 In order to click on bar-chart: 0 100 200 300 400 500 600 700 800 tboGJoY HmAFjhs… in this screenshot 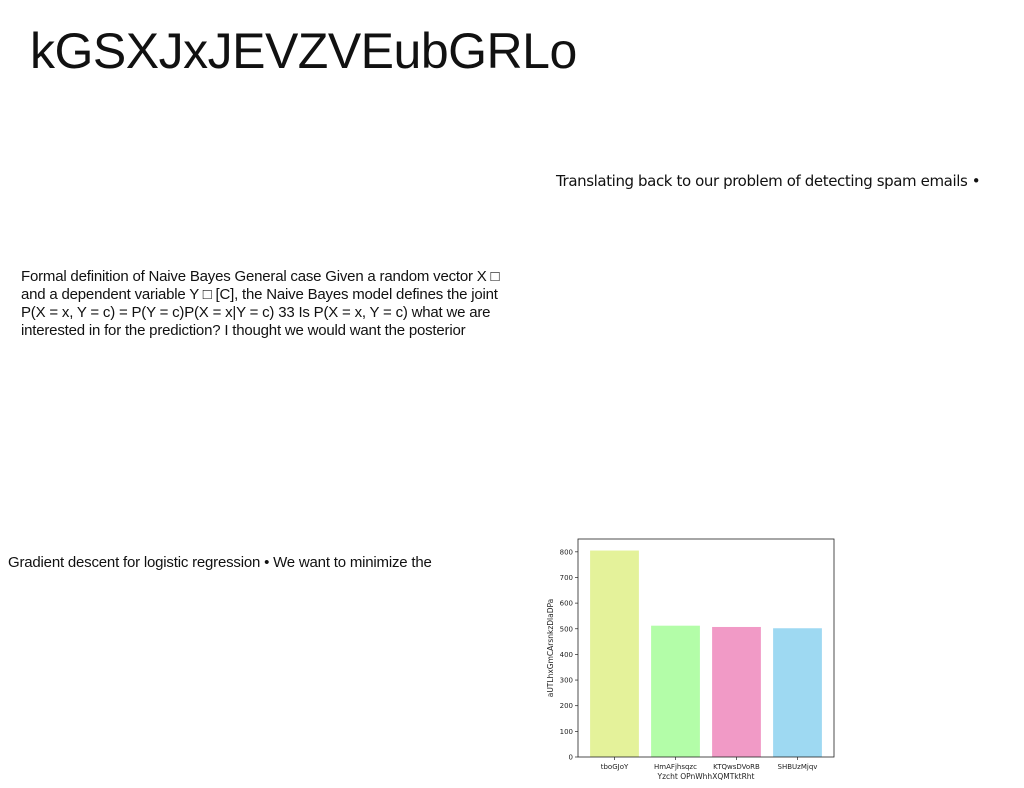, I will do `click(690, 659)`.